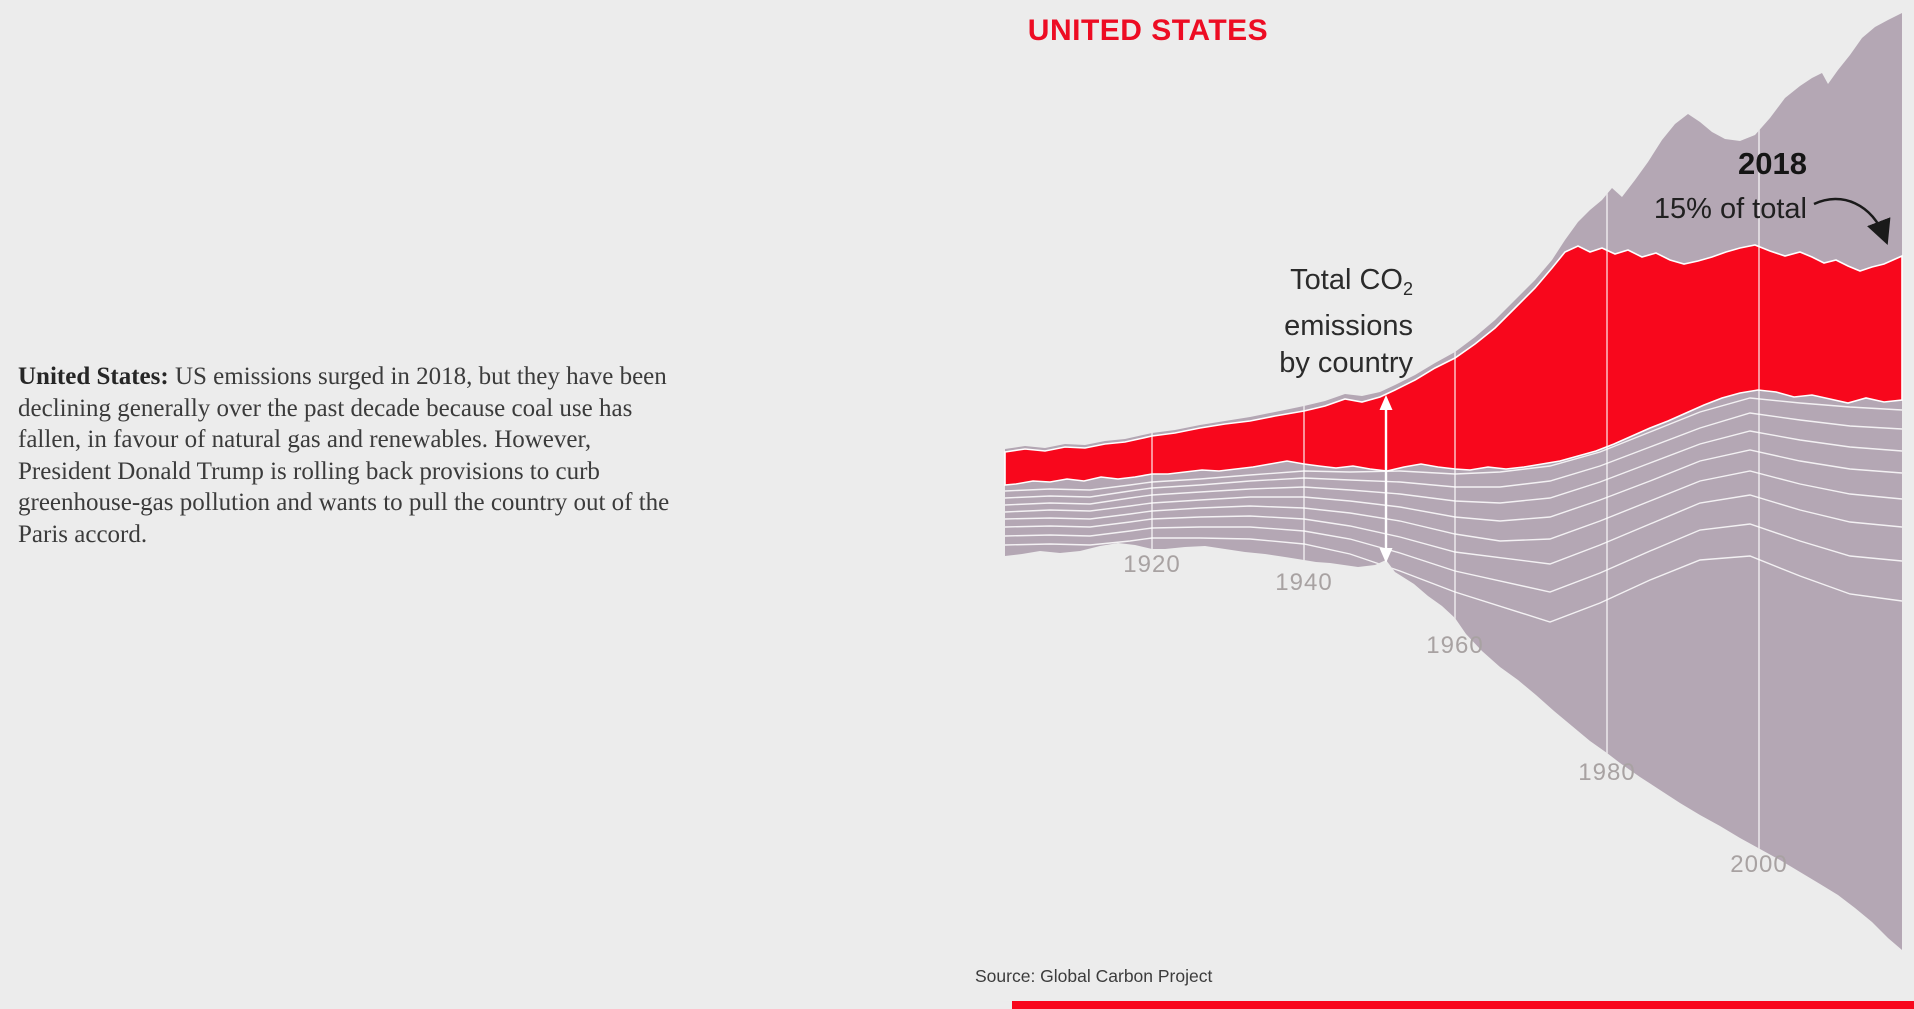 The image size is (1914, 1009). I want to click on x-tick-2000: 2000, so click(1759, 864).